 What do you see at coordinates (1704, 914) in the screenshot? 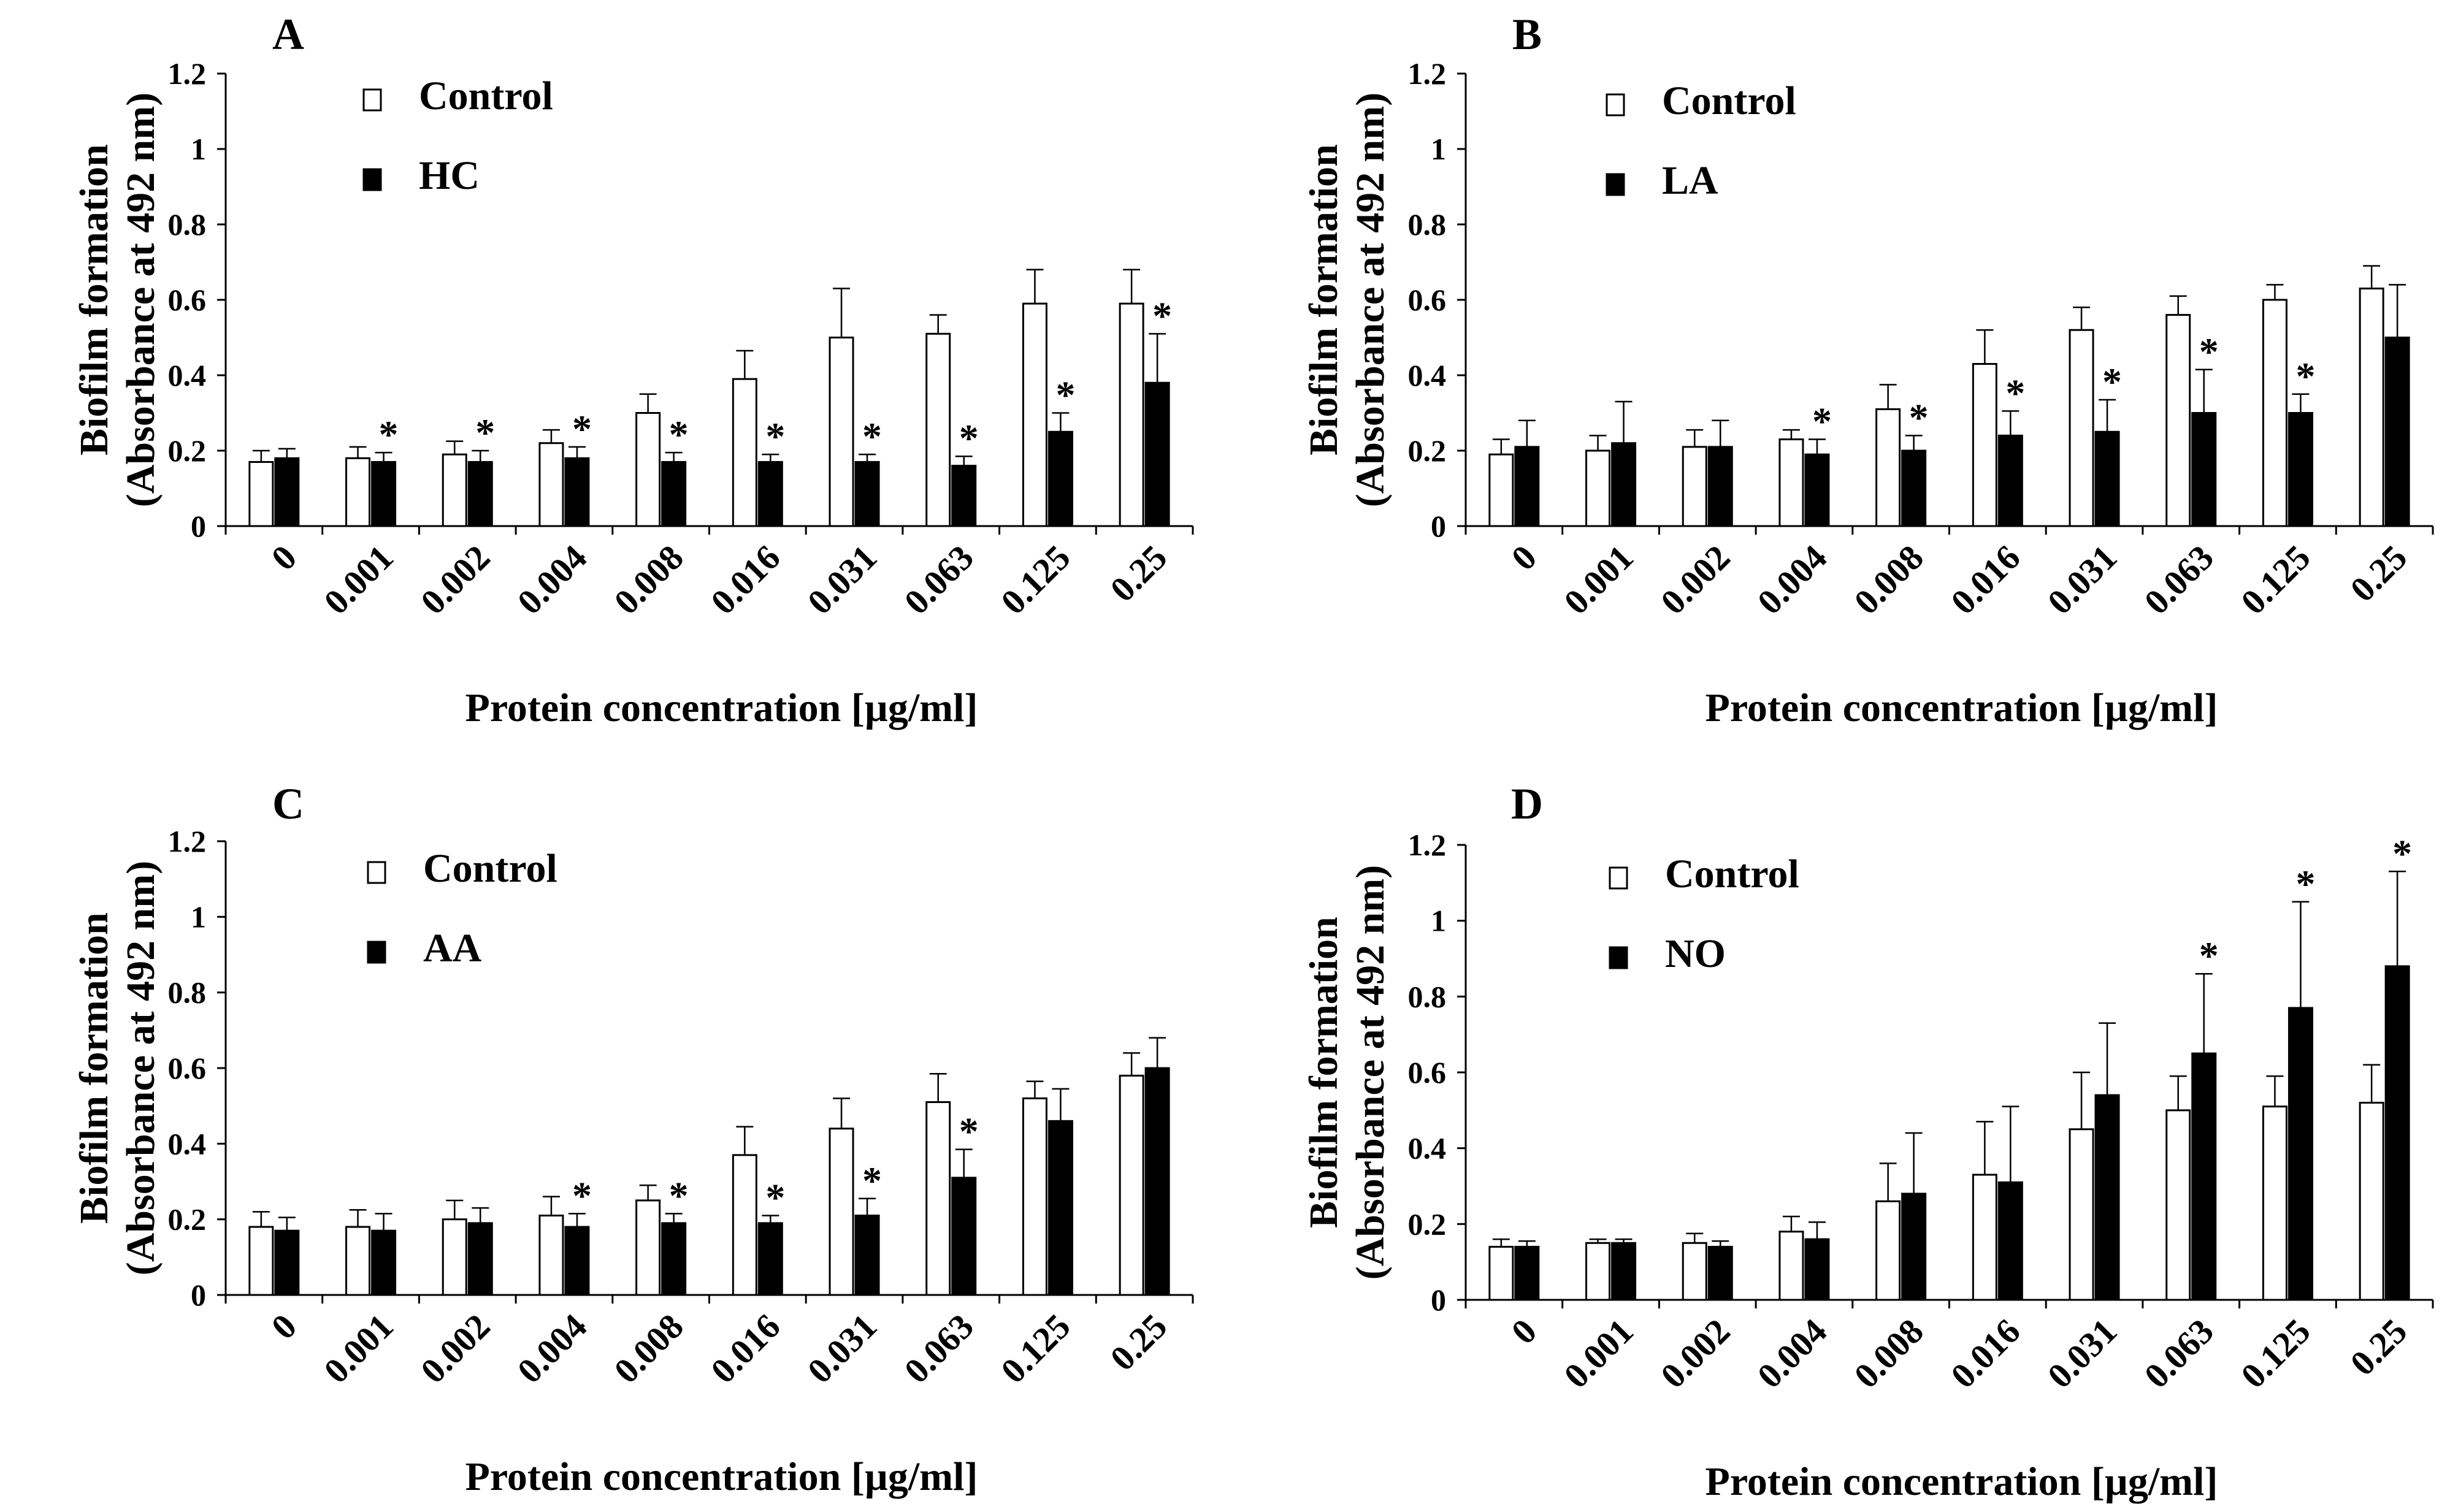
I see `legend: Control NO` at bounding box center [1704, 914].